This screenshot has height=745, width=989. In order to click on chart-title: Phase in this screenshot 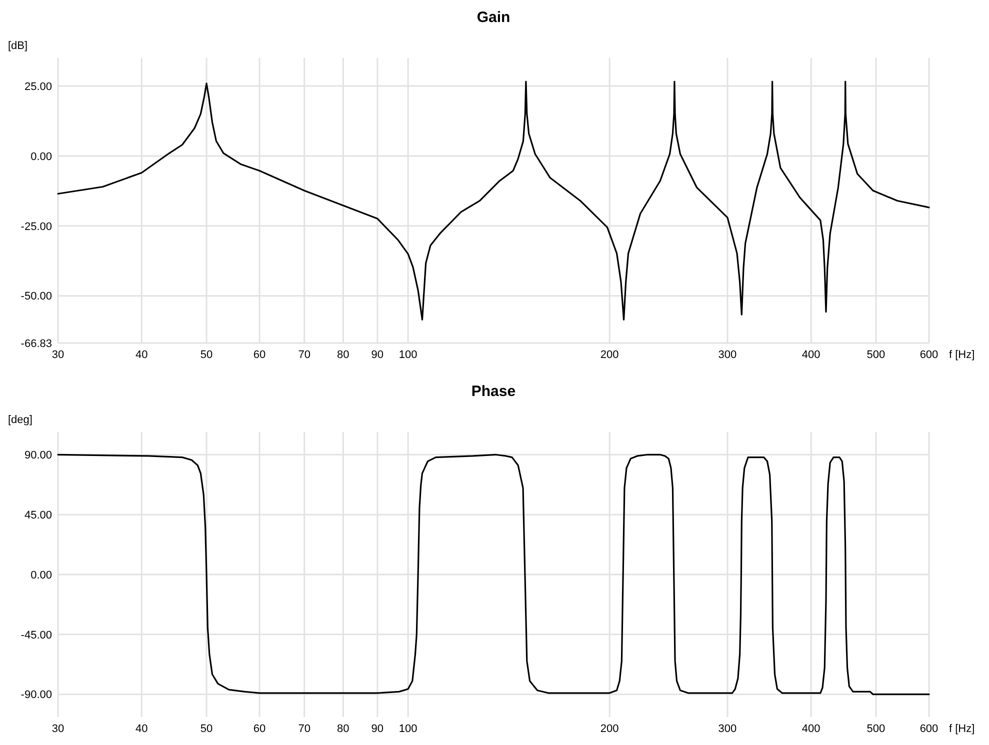, I will do `click(493, 391)`.